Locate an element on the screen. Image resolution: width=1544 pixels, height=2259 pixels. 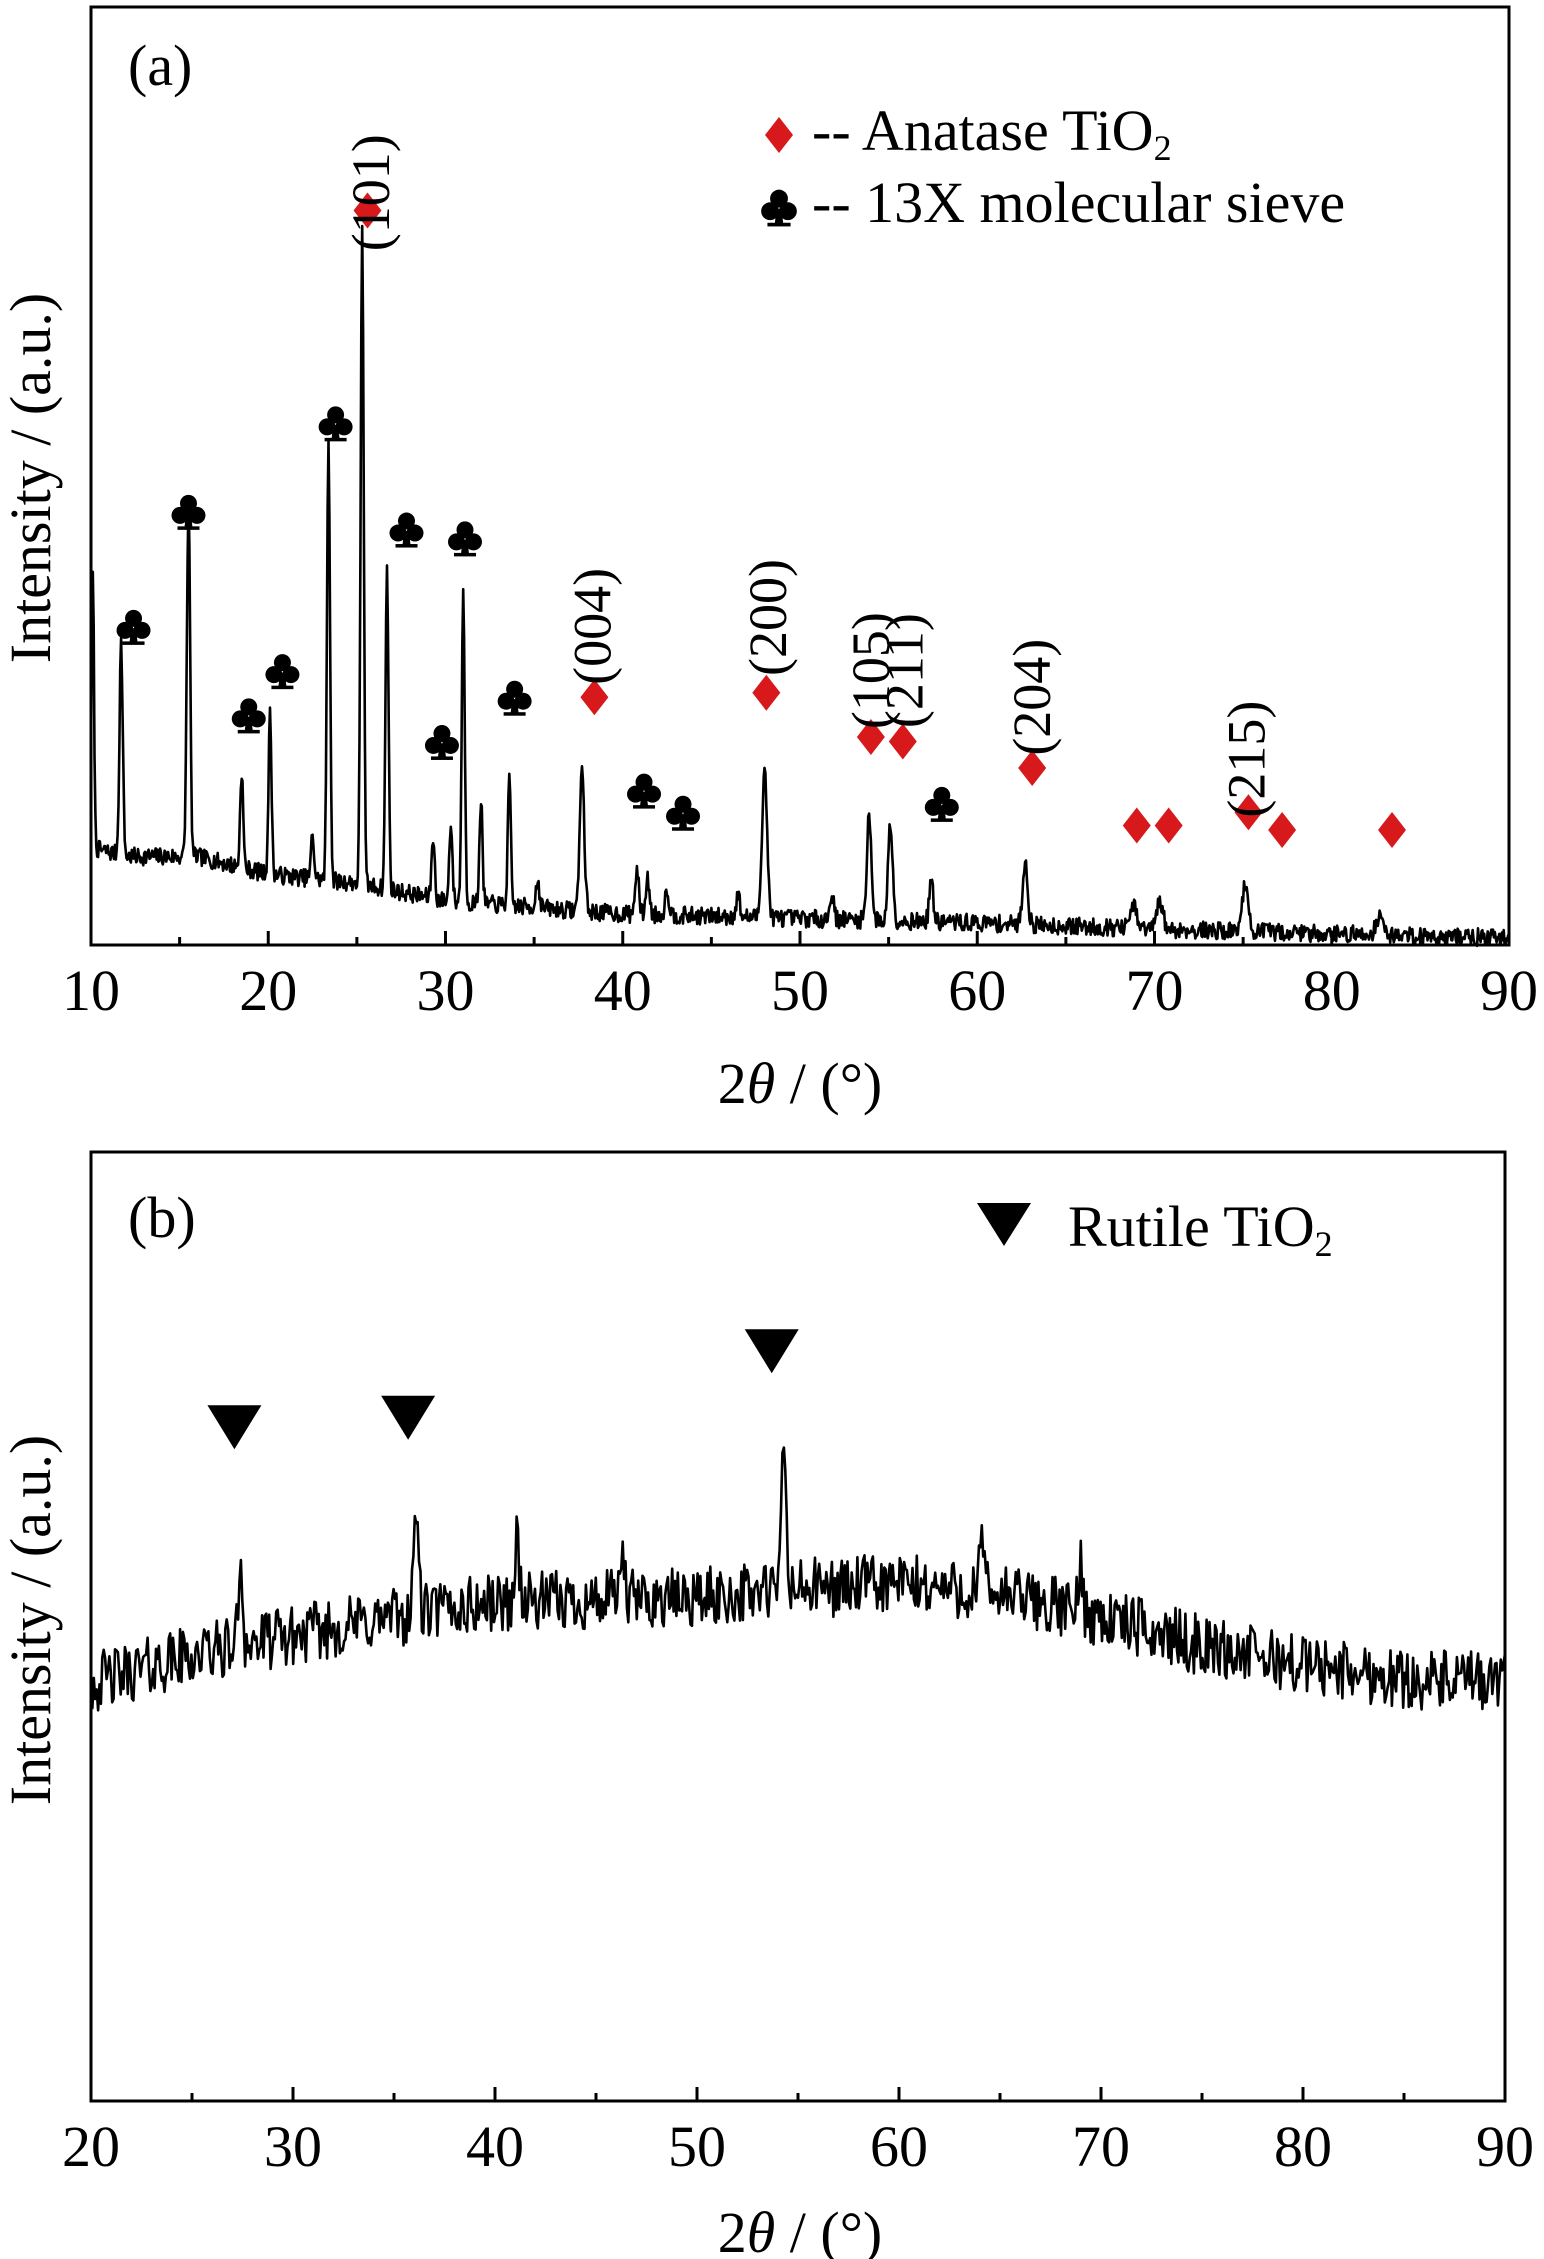
legend-b: Rutile TiO2 is located at coordinates (1155, 1229).